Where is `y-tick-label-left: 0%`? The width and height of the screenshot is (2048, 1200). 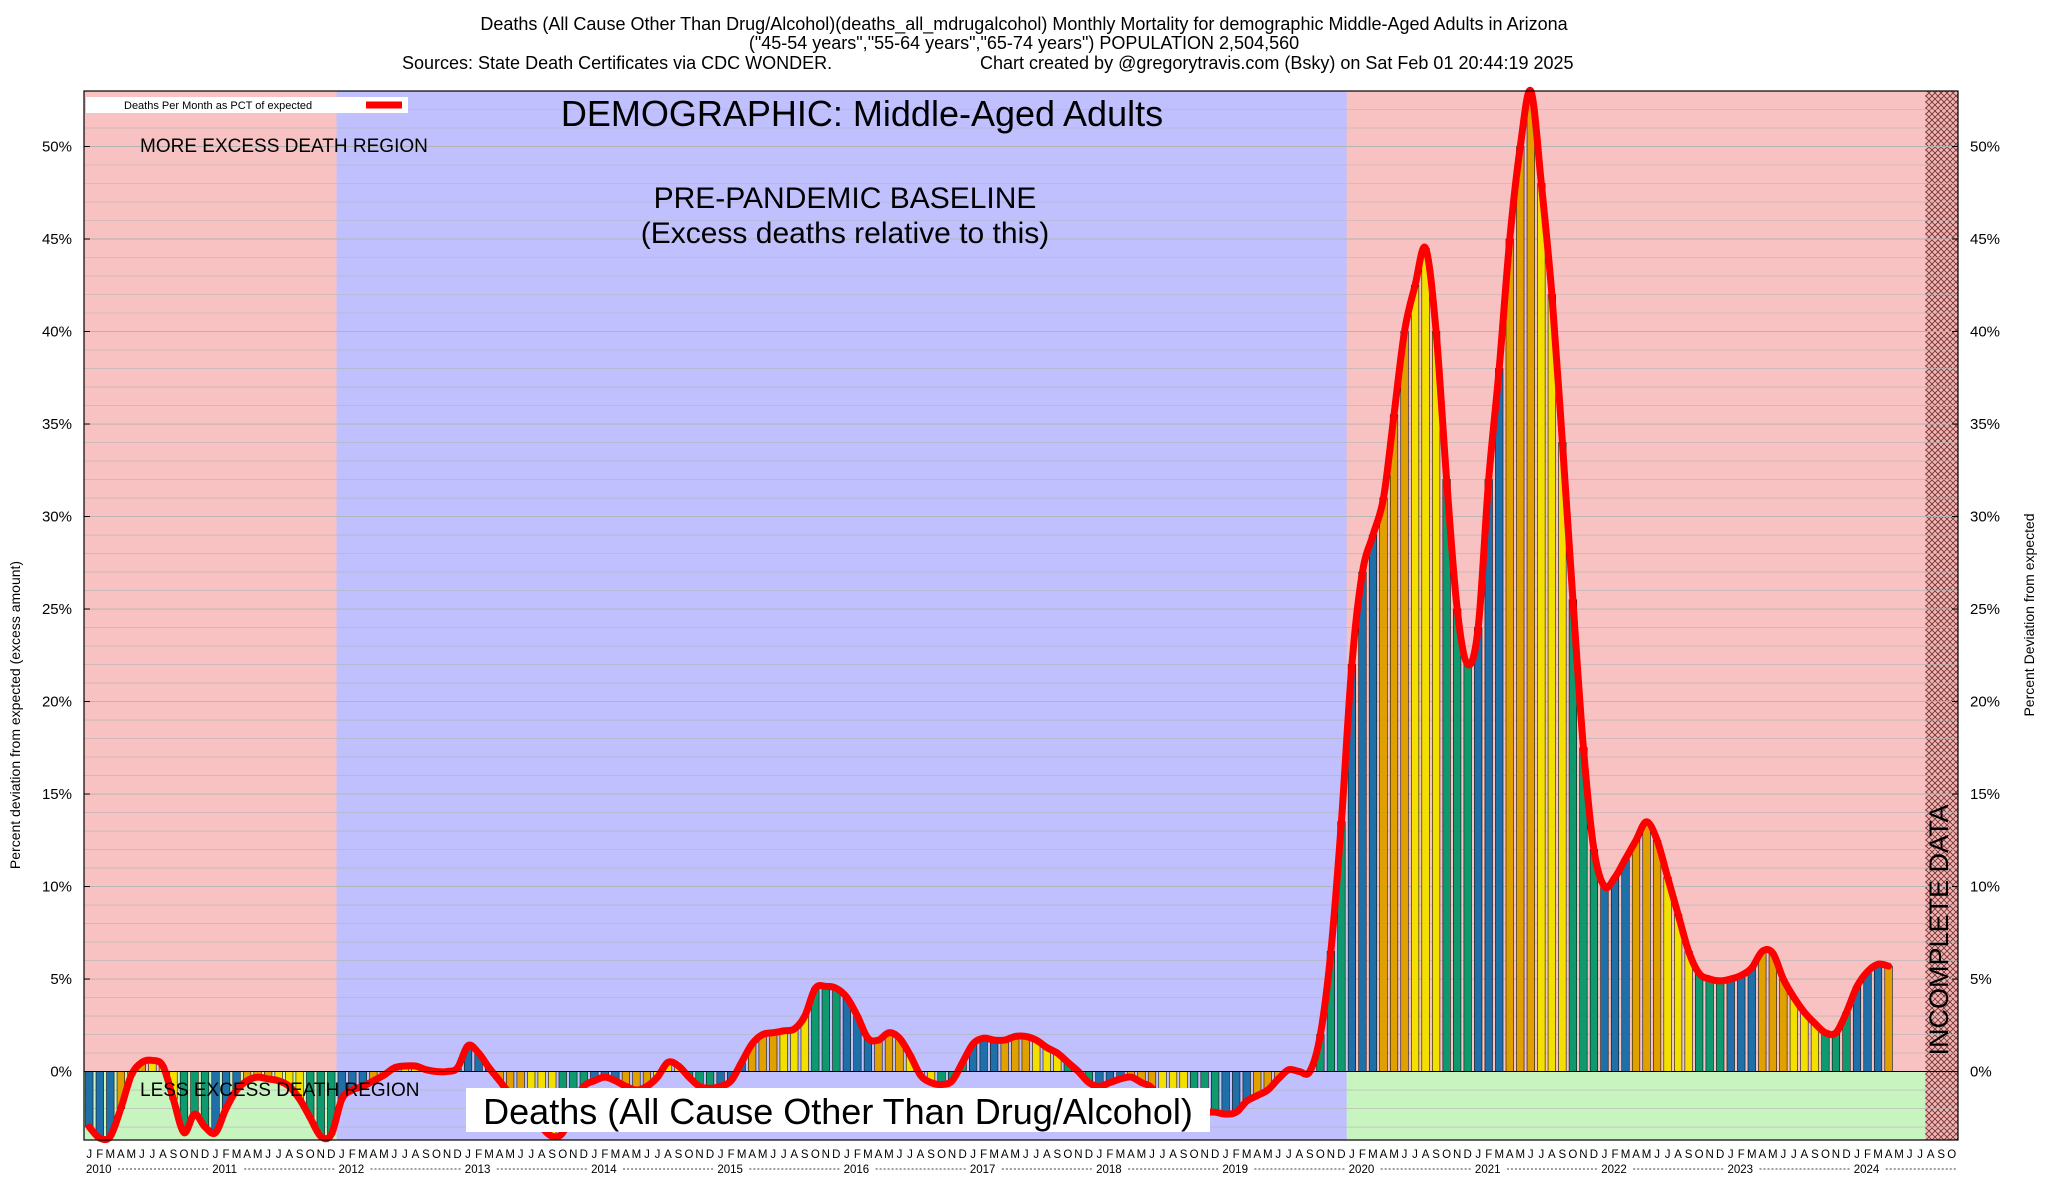
y-tick-label-left: 0% is located at coordinates (61, 1072).